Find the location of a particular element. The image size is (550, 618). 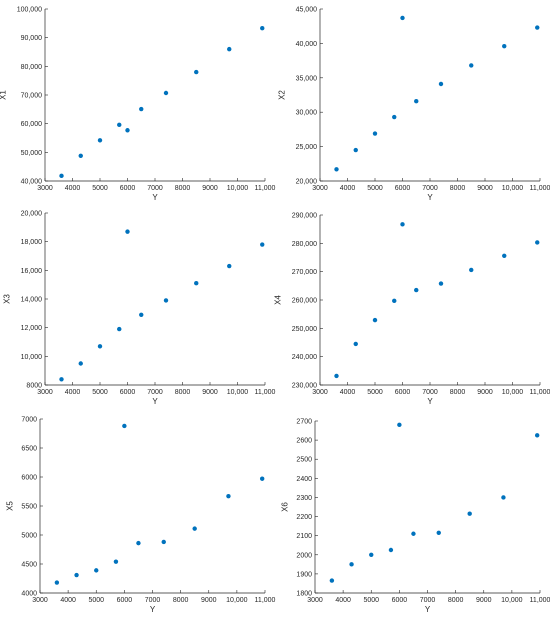

y-tick-label: 35,000 is located at coordinates (307, 78).